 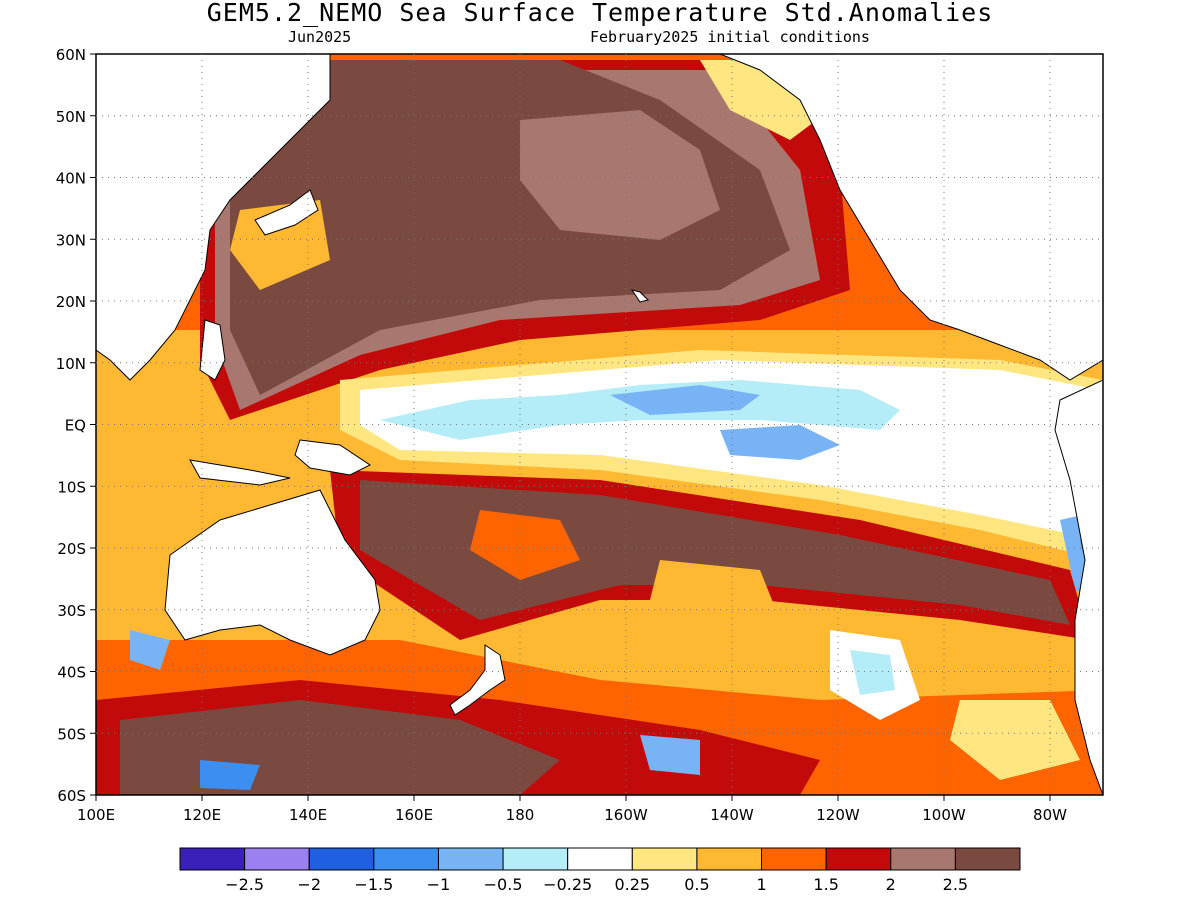 What do you see at coordinates (71, 179) in the screenshot?
I see `lat-tick-label: 40N` at bounding box center [71, 179].